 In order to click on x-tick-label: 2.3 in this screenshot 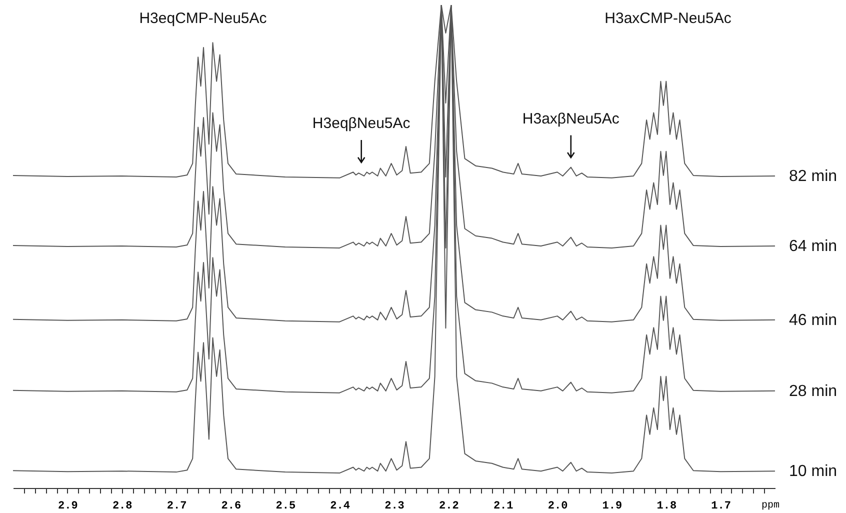, I will do `click(394, 506)`.